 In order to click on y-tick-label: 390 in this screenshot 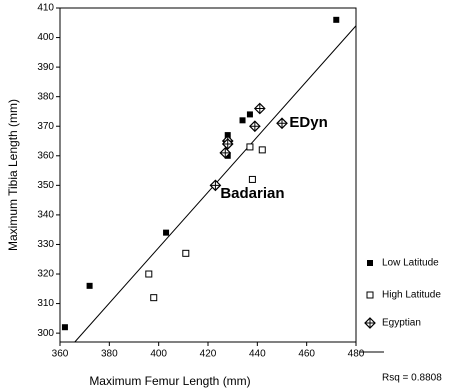, I will do `click(45, 67)`.